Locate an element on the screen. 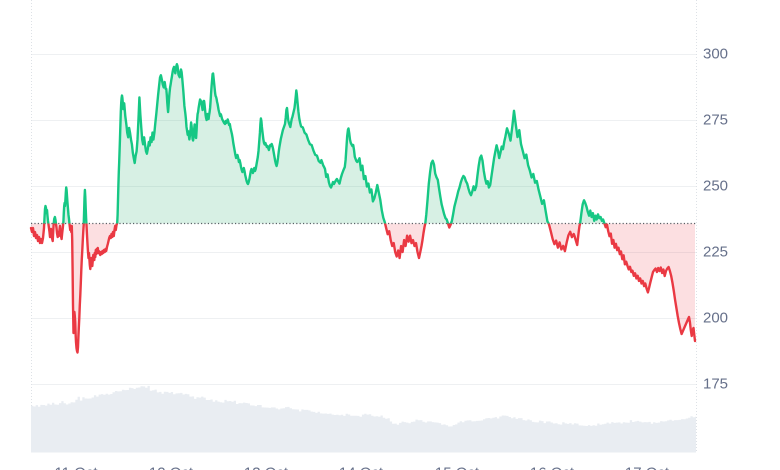  svg-text: 225 is located at coordinates (715, 252).